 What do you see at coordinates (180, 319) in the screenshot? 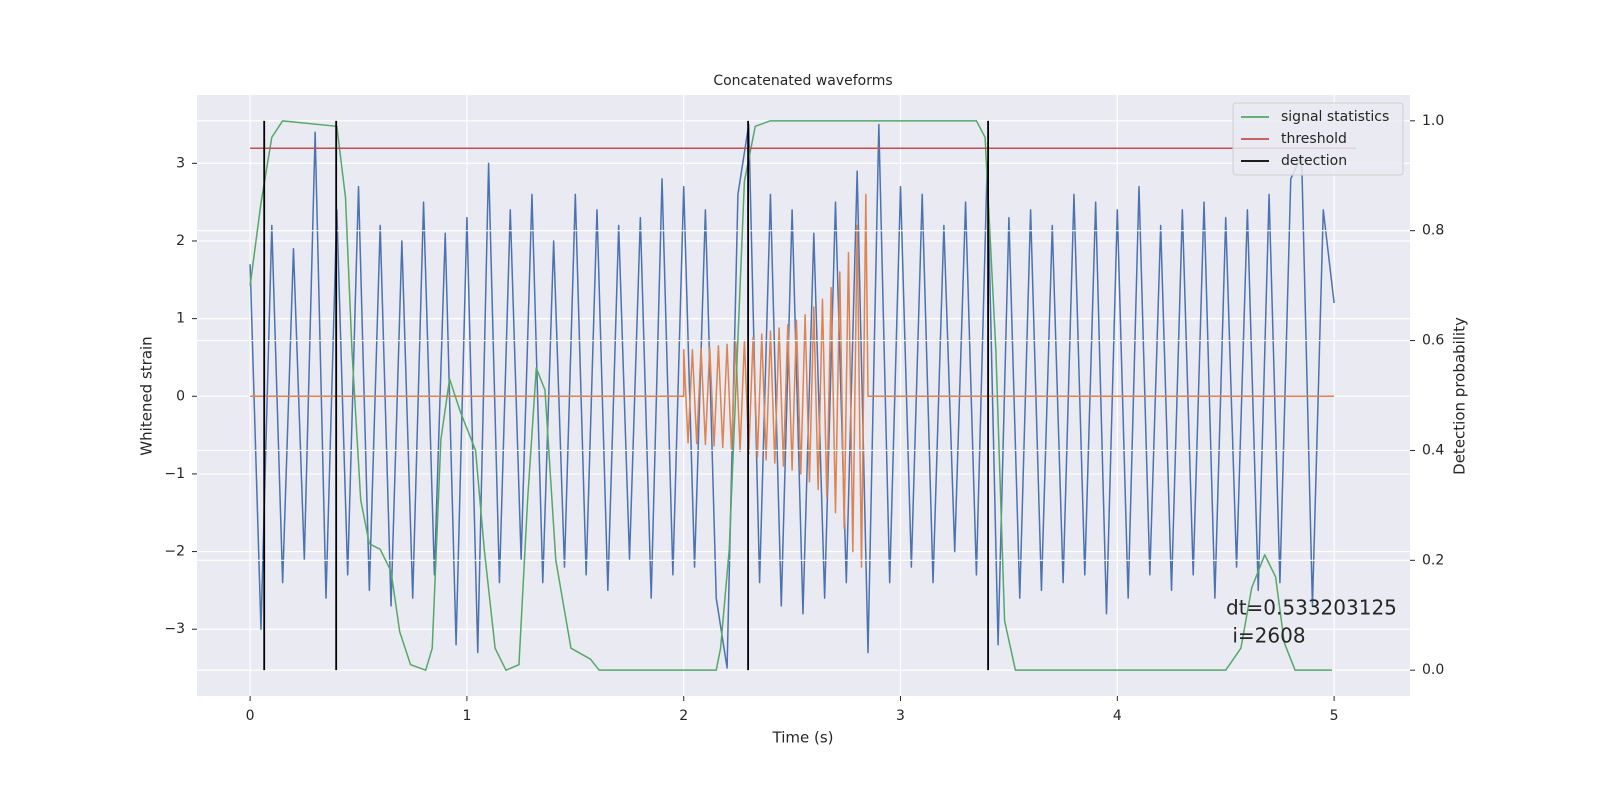
I see `y-tick-label: 1` at bounding box center [180, 319].